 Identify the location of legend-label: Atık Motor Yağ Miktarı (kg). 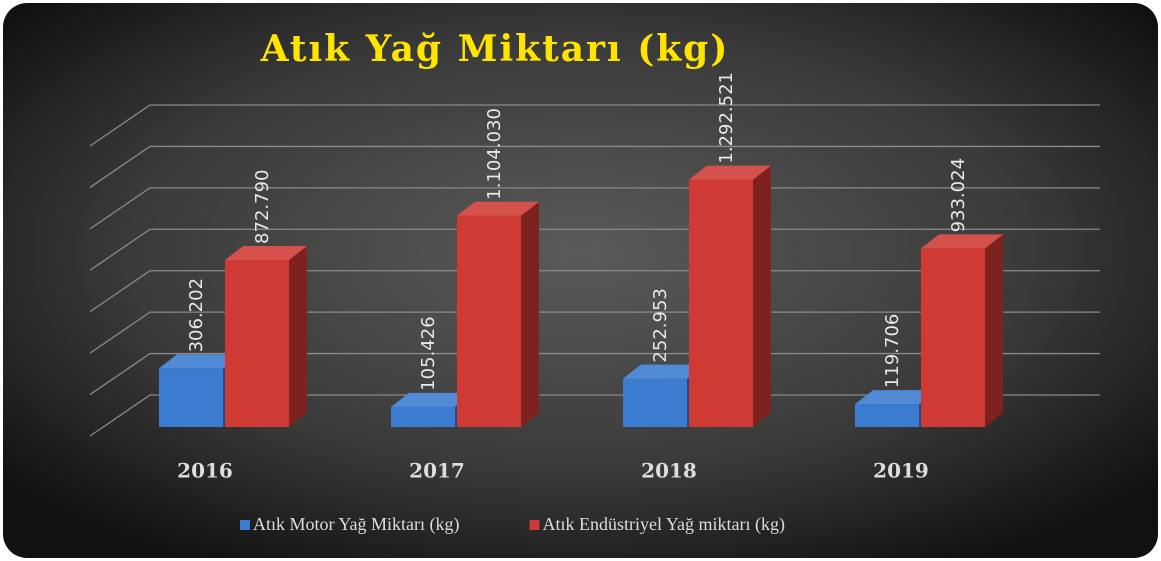
(356, 524).